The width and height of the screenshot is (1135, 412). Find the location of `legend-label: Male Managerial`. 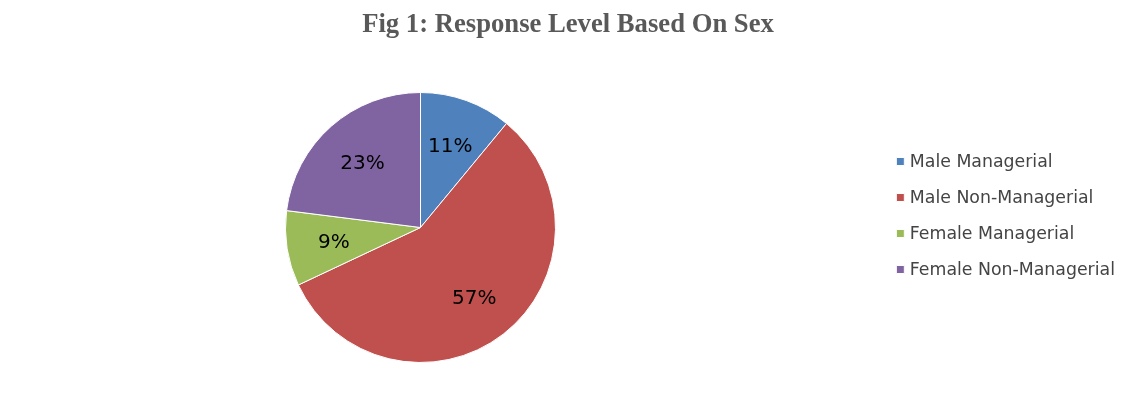

legend-label: Male Managerial is located at coordinates (981, 160).